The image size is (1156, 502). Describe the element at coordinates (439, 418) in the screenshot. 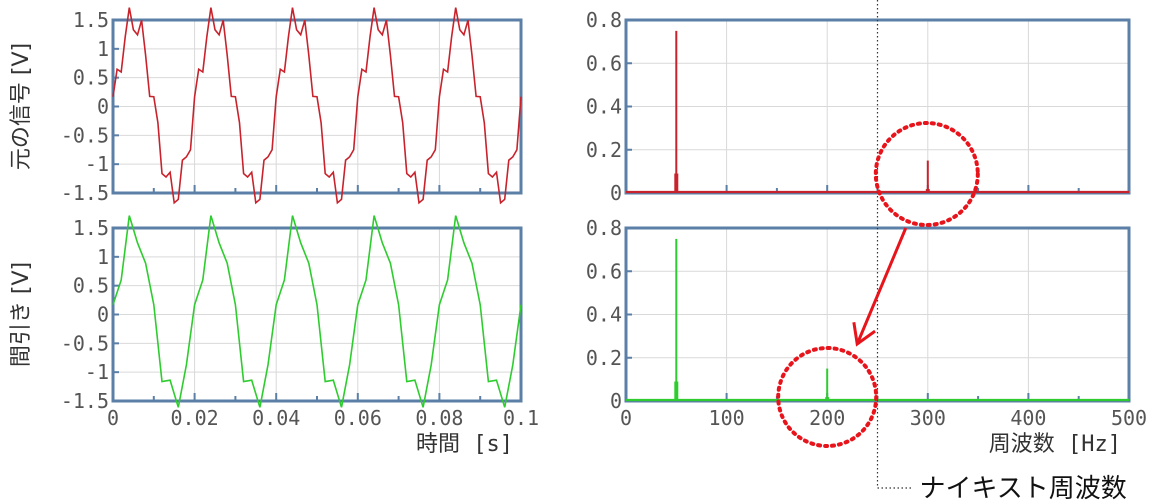

I see `x-tick-label: 0.08` at that location.